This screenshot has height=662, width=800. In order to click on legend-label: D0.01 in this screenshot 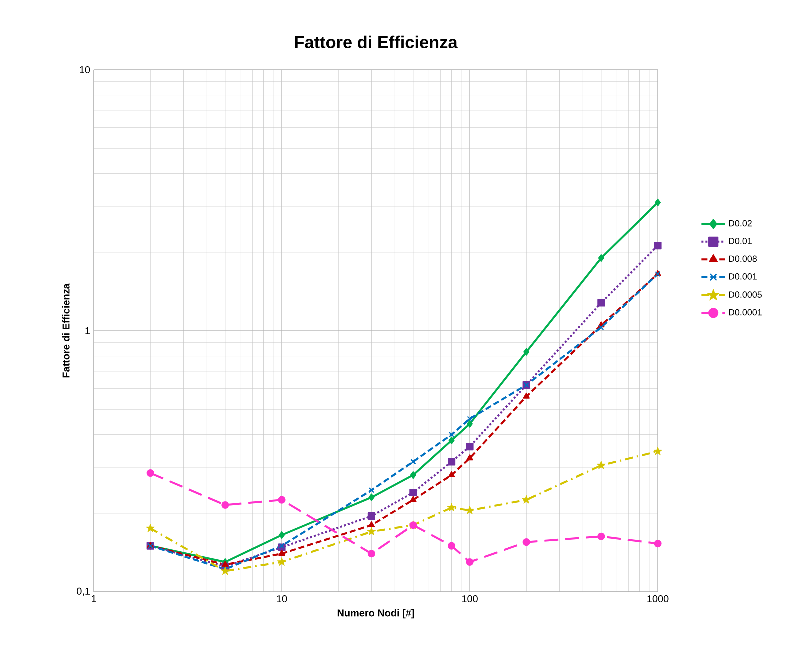, I will do `click(740, 241)`.